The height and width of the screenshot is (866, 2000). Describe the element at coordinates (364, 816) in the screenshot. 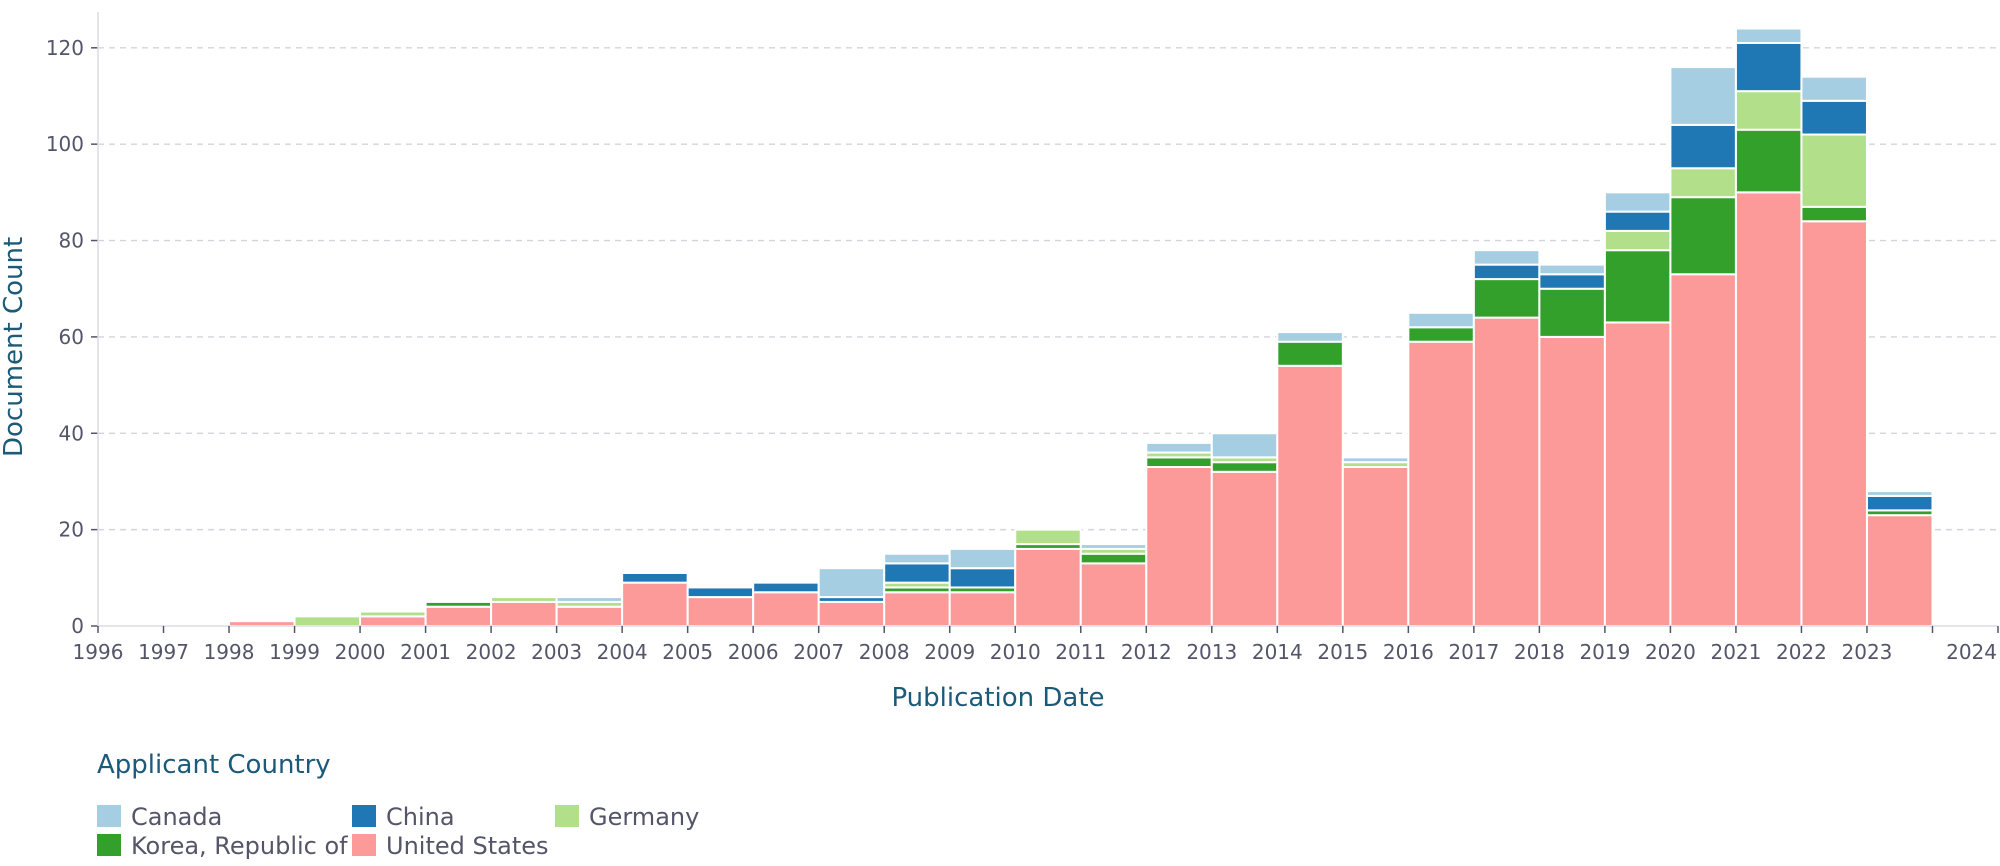

I see `legend-swatch-china` at that location.